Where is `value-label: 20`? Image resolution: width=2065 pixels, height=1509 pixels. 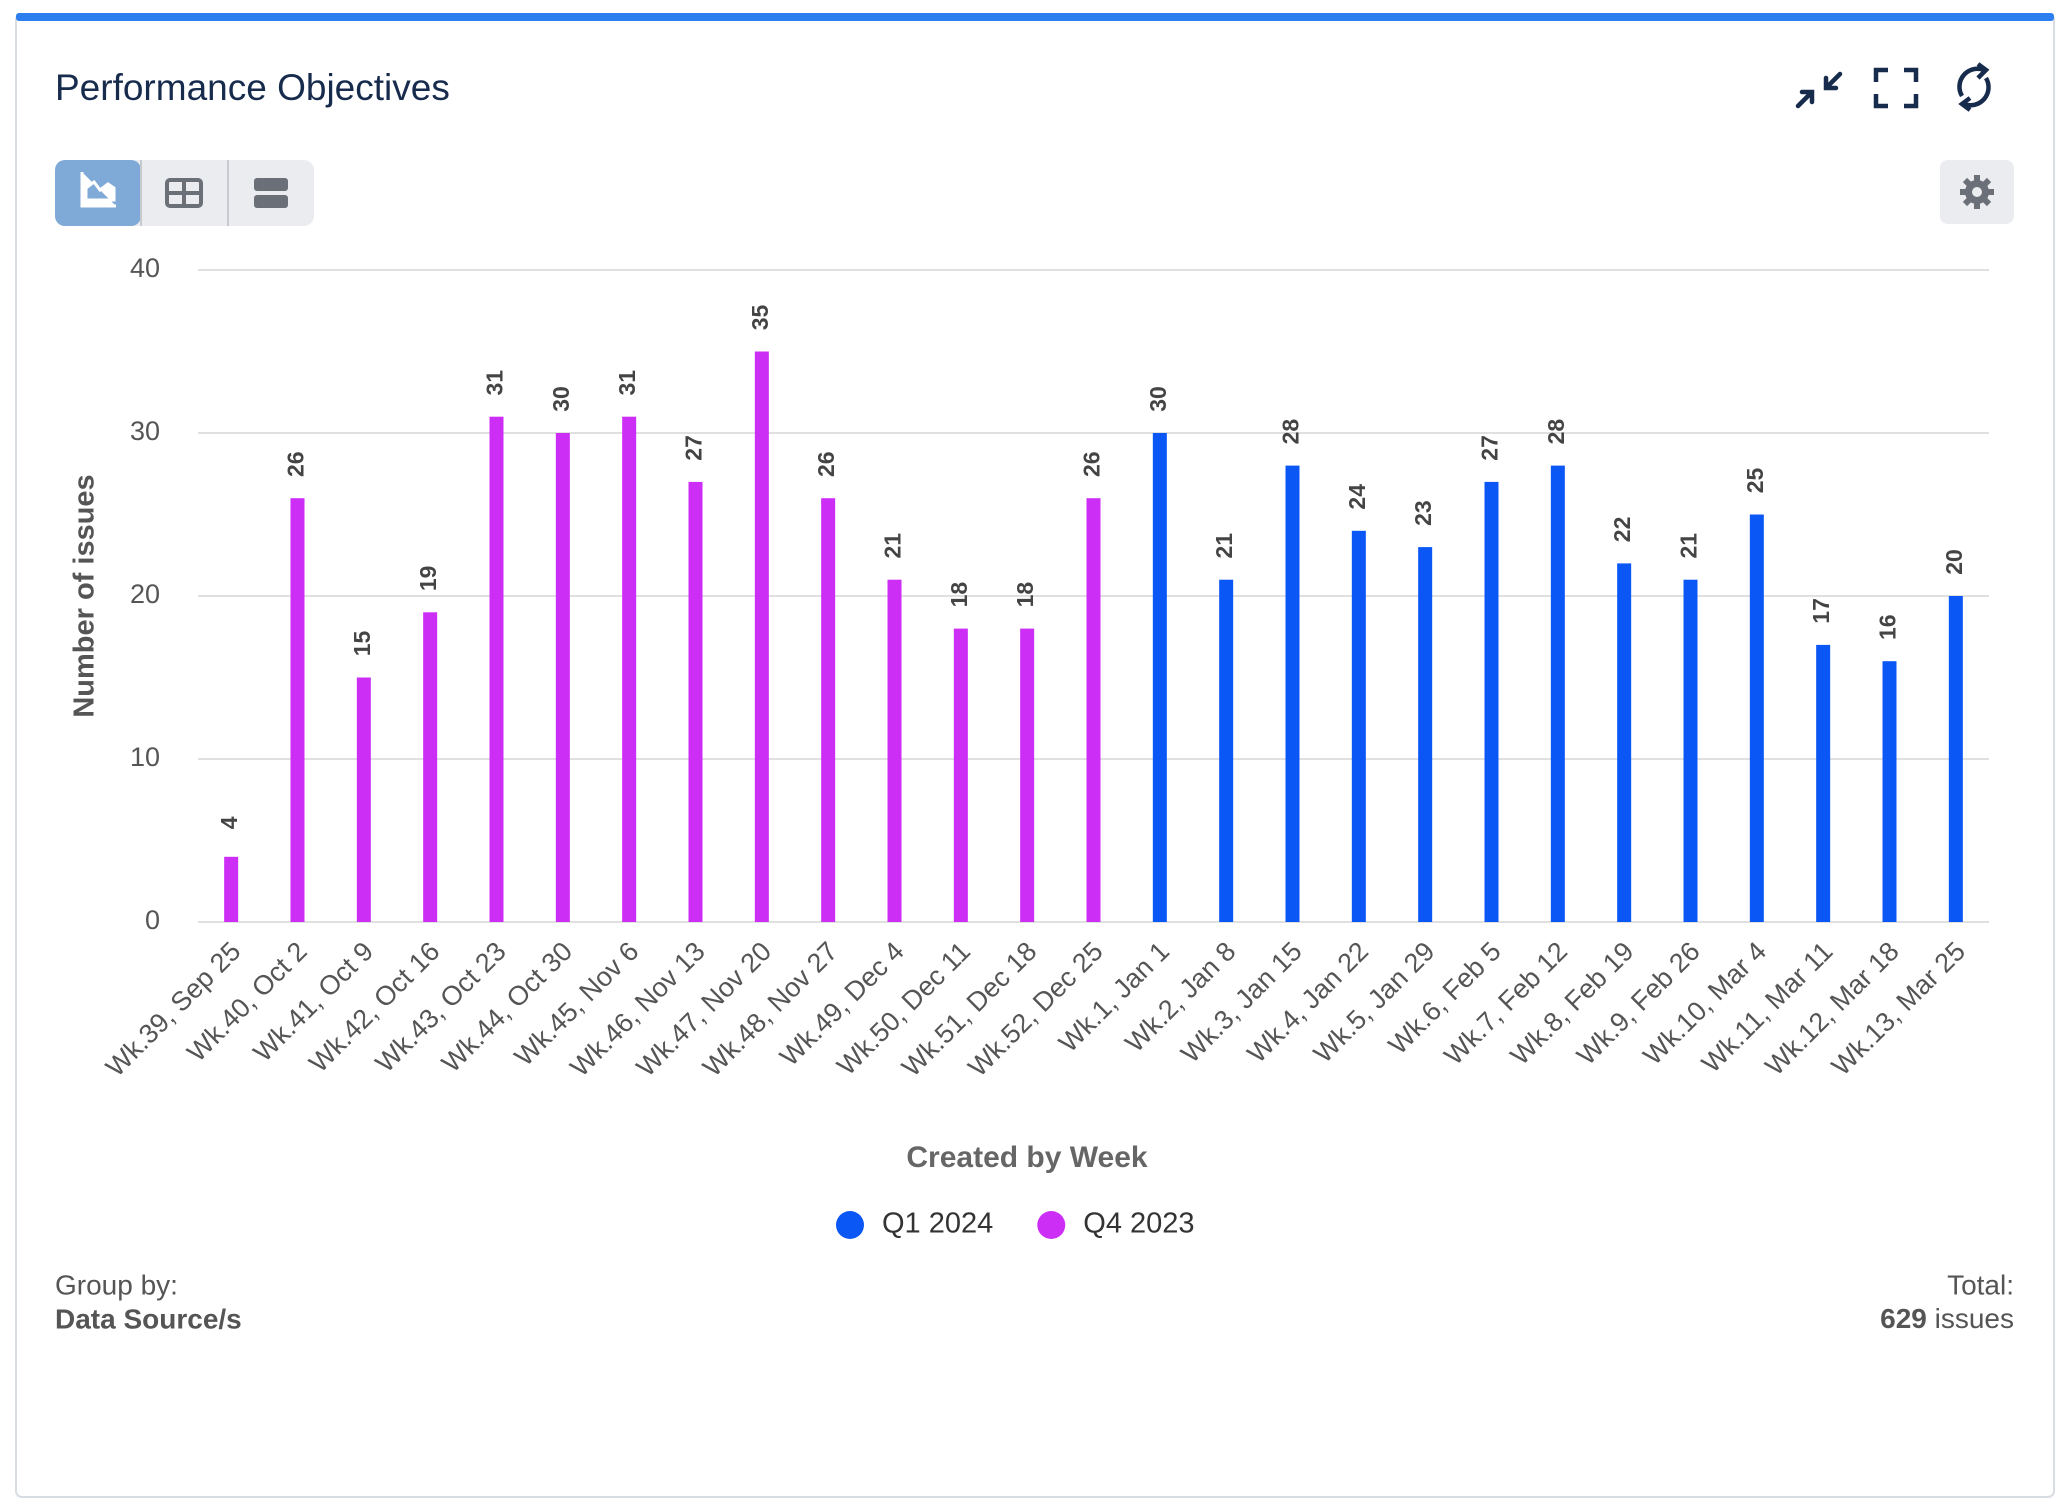 value-label: 20 is located at coordinates (1954, 562).